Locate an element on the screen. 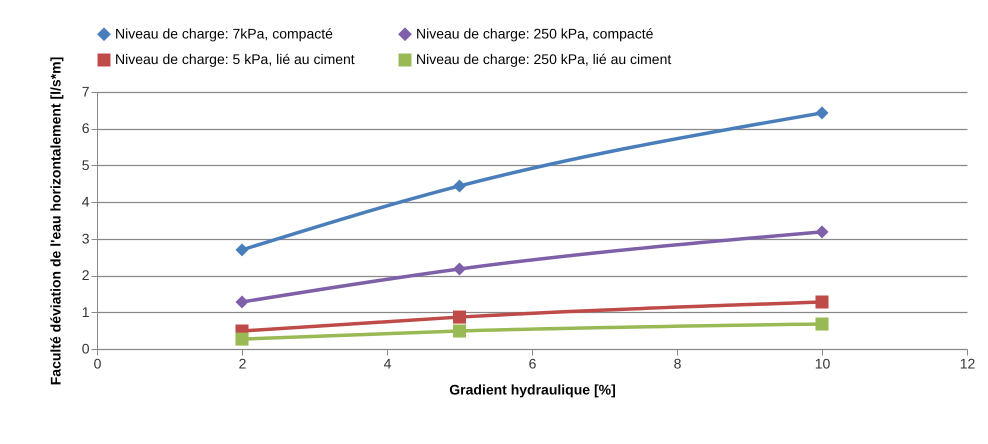 Image resolution: width=988 pixels, height=444 pixels. y-tick-label: 7 is located at coordinates (86, 92).